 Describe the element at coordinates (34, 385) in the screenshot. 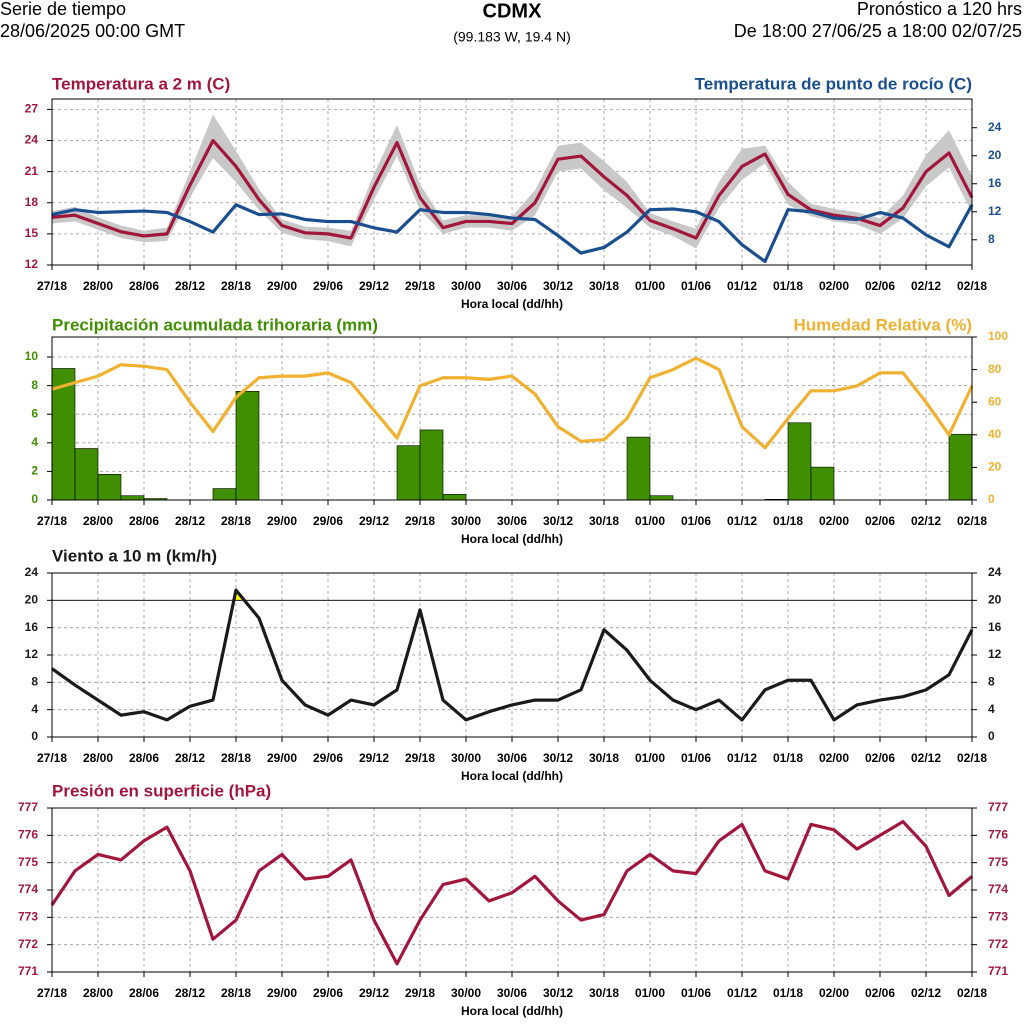

I see `y-tick-label: 8` at that location.